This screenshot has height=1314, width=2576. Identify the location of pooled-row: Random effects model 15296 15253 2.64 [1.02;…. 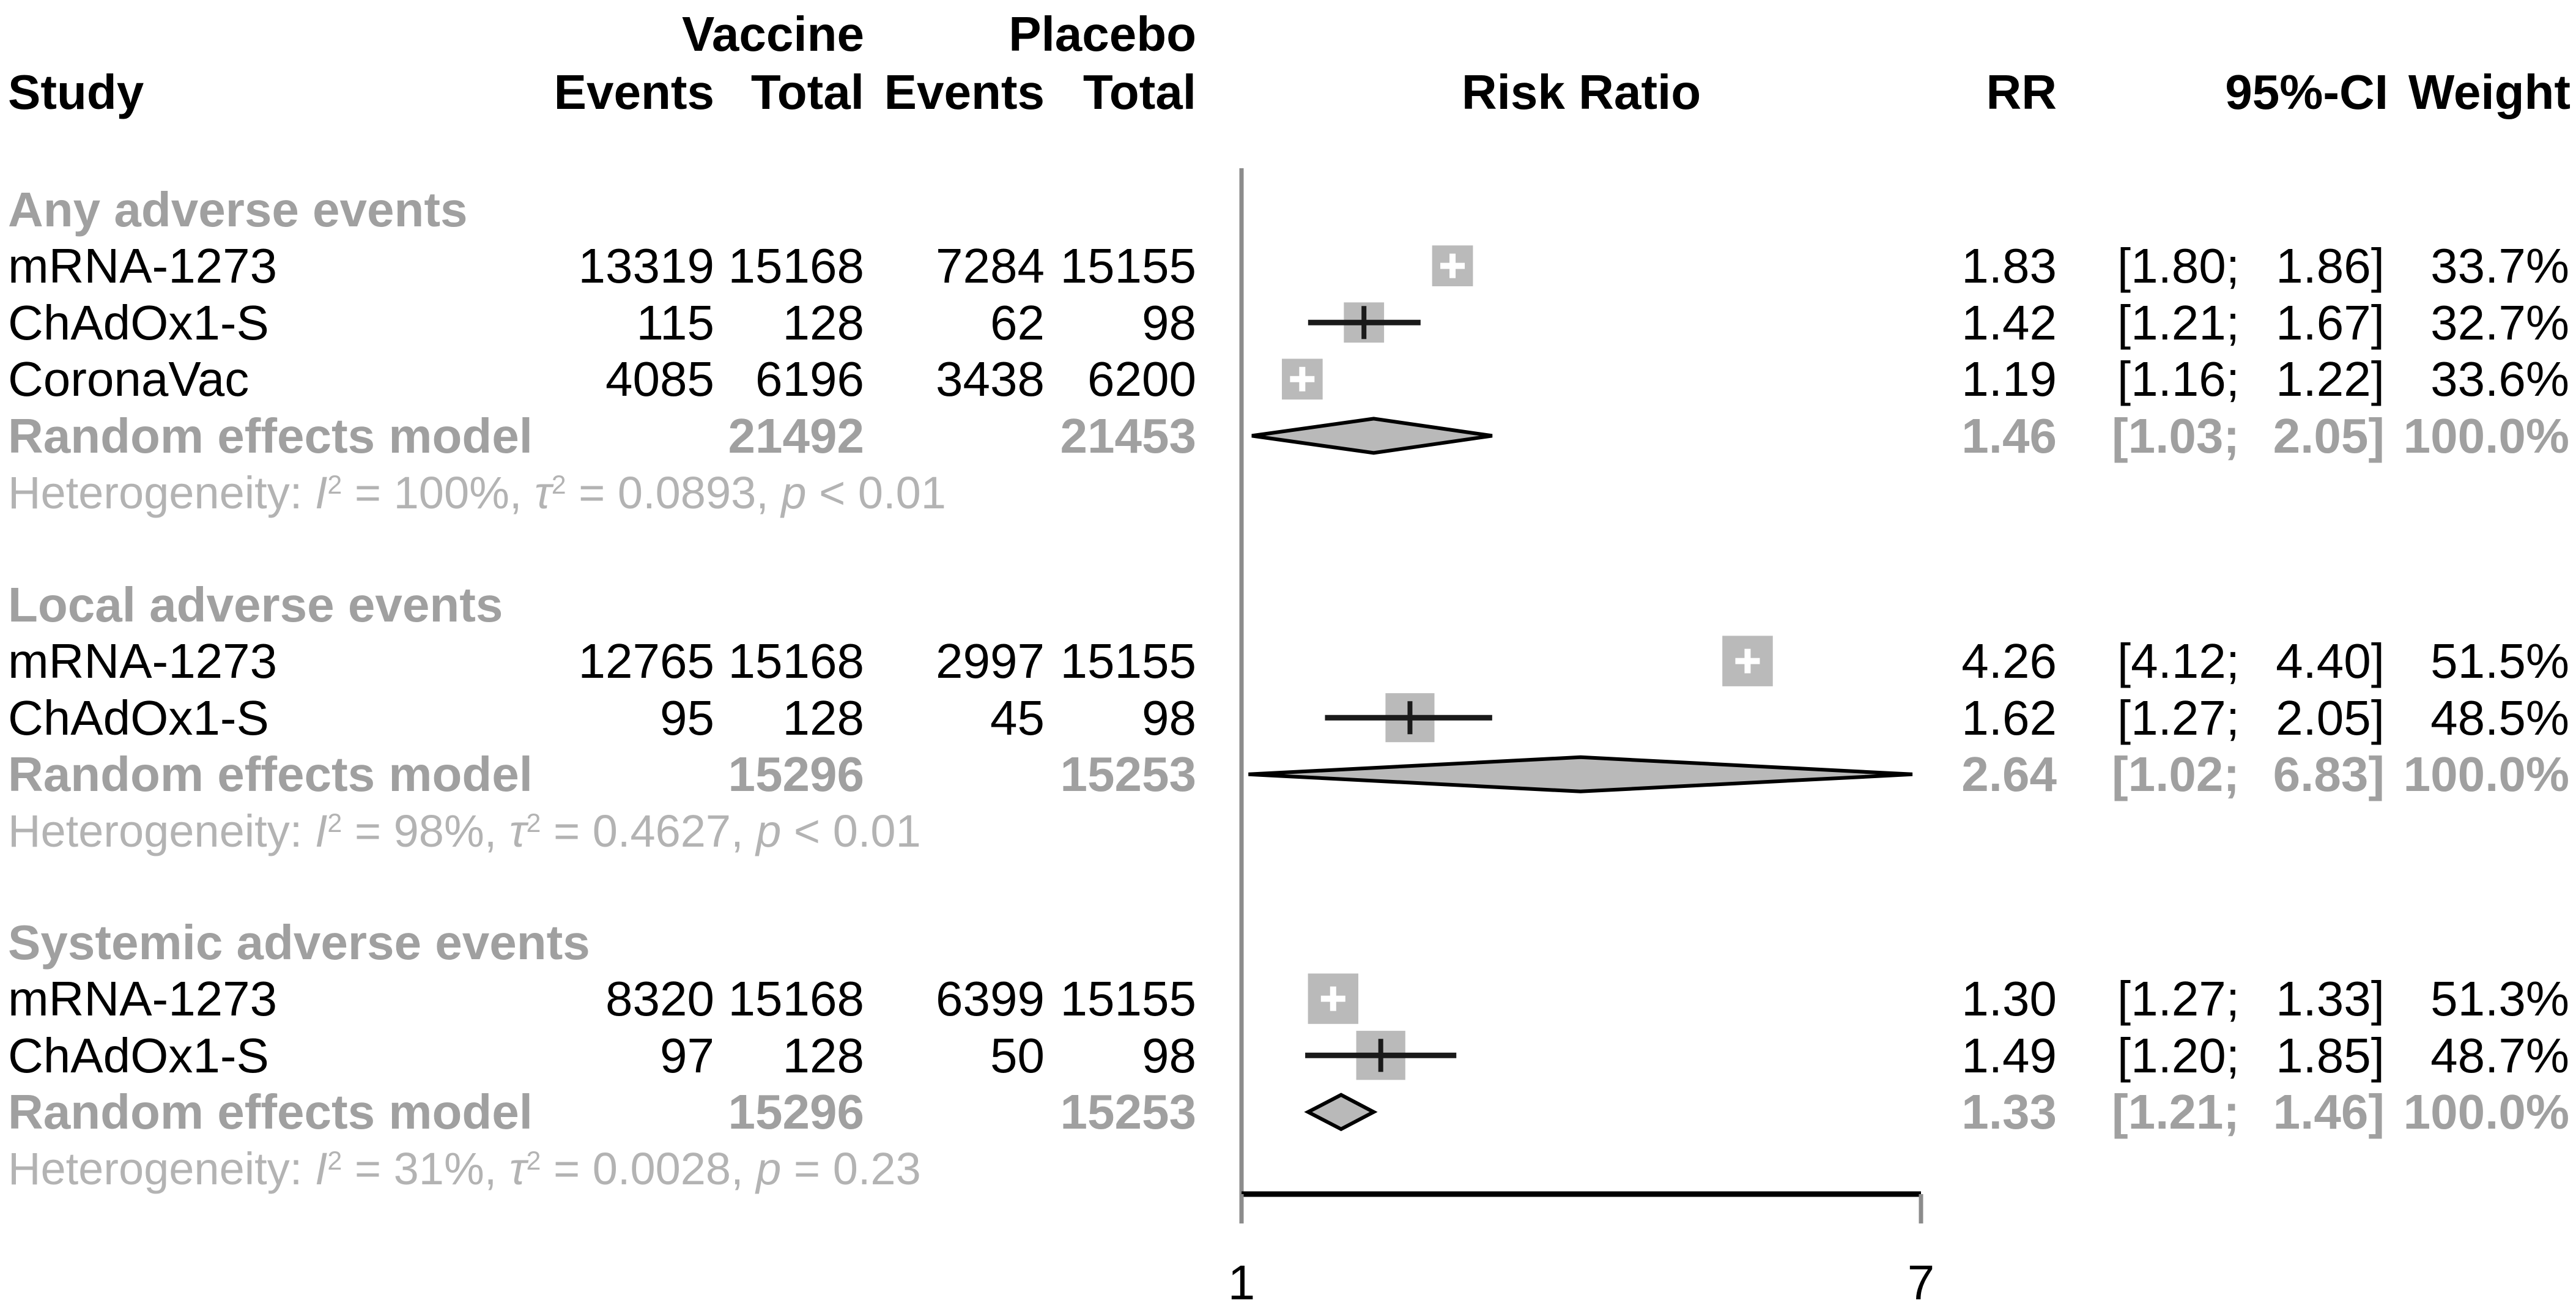
(1288, 774).